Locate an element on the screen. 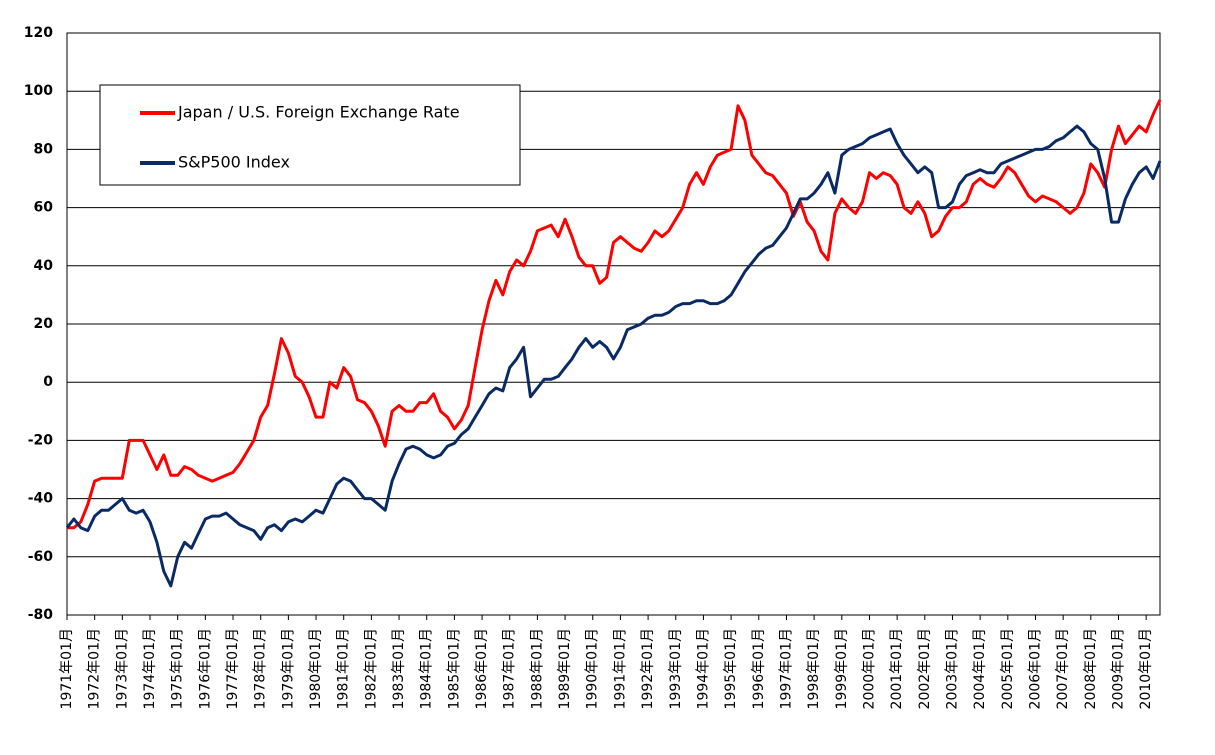  y-tick-label: -40 is located at coordinates (41, 499).